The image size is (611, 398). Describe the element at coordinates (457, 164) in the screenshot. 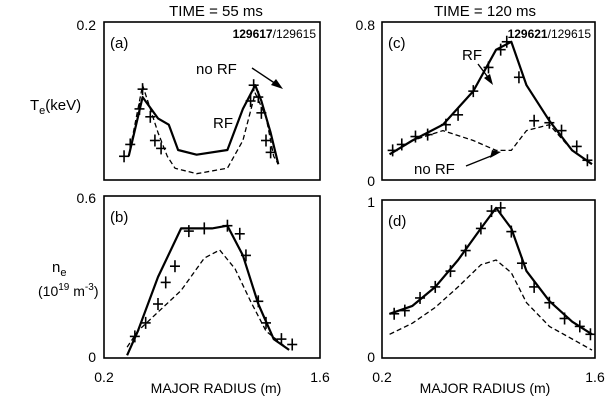

I see `panel-c-annotation-no-rf: no RF` at that location.